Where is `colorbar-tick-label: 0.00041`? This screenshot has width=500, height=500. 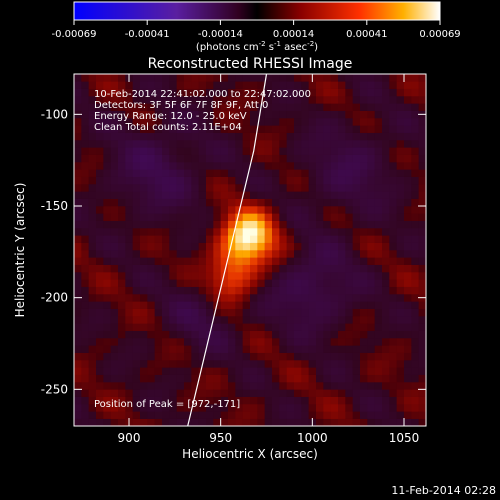 colorbar-tick-label: 0.00041 is located at coordinates (366, 34).